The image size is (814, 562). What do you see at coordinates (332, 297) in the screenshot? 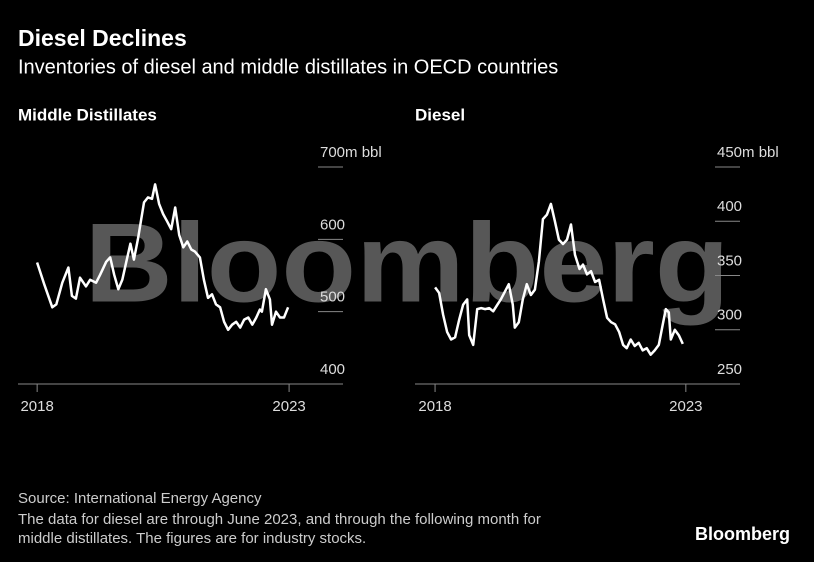
I see `y-tick-label: 500` at bounding box center [332, 297].